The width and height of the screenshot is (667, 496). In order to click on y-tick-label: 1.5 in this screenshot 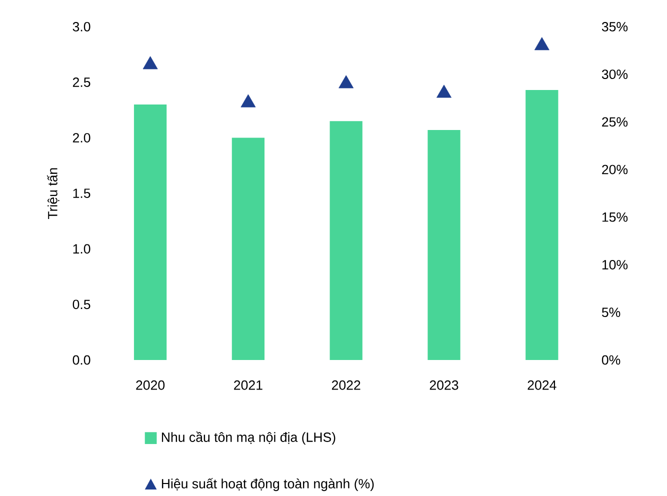, I will do `click(81, 193)`.